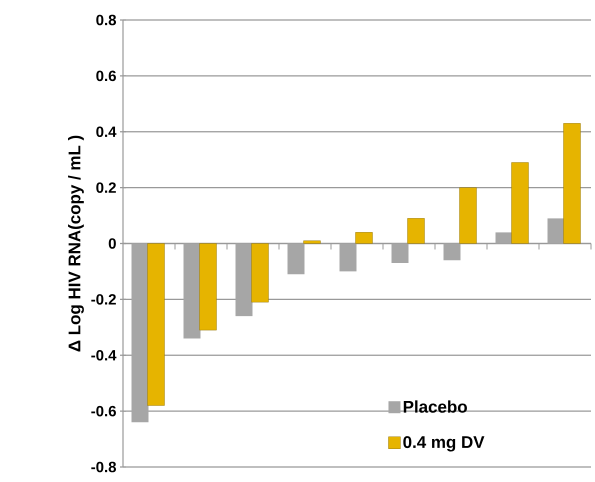 The height and width of the screenshot is (482, 595). I want to click on legend-label: 0.4 mg DV, so click(443, 444).